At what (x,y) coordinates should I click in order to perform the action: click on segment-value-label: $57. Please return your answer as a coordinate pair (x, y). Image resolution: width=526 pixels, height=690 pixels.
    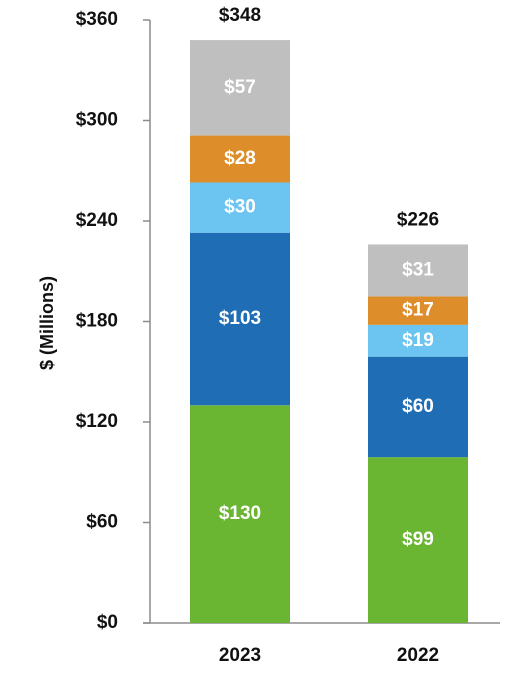
    Looking at the image, I should click on (240, 87).